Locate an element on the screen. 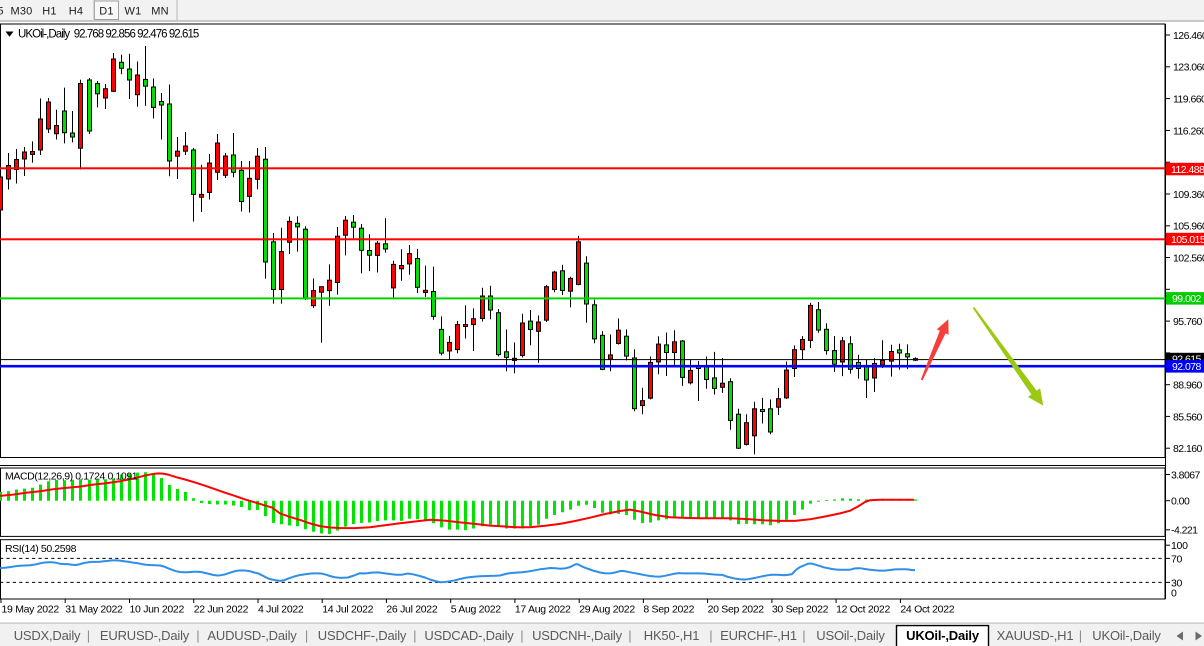  svg-text: 0.00 is located at coordinates (1180, 502).